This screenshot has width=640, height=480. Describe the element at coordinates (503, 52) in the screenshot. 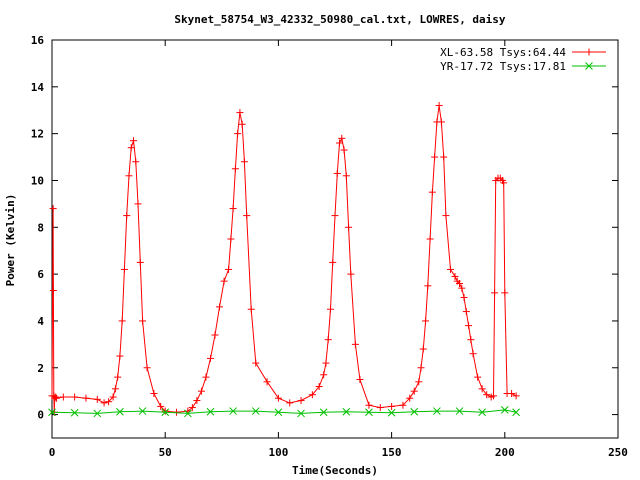

I see `legend-label: XL-63.58 Tsys:64.44` at that location.